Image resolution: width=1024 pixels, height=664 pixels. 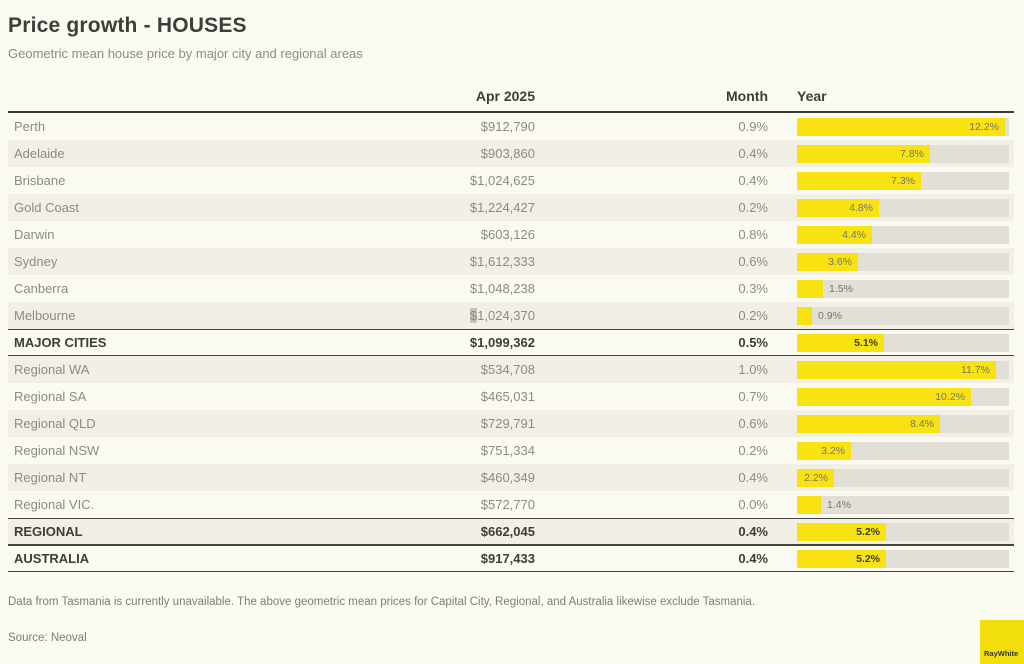 What do you see at coordinates (1002, 642) in the screenshot?
I see `raywhite-logo: RayWhite` at bounding box center [1002, 642].